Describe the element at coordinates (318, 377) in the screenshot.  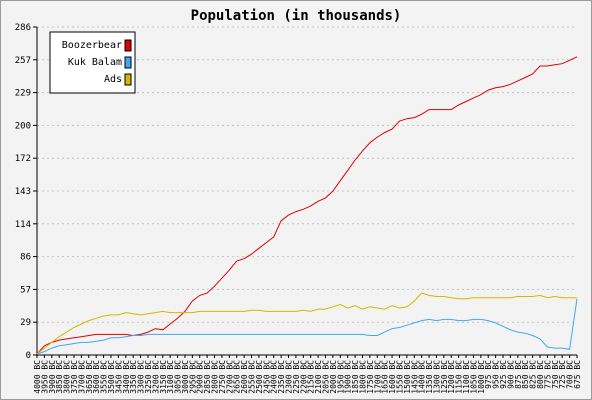
I see `x-tick-label: 2100 BC` at that location.